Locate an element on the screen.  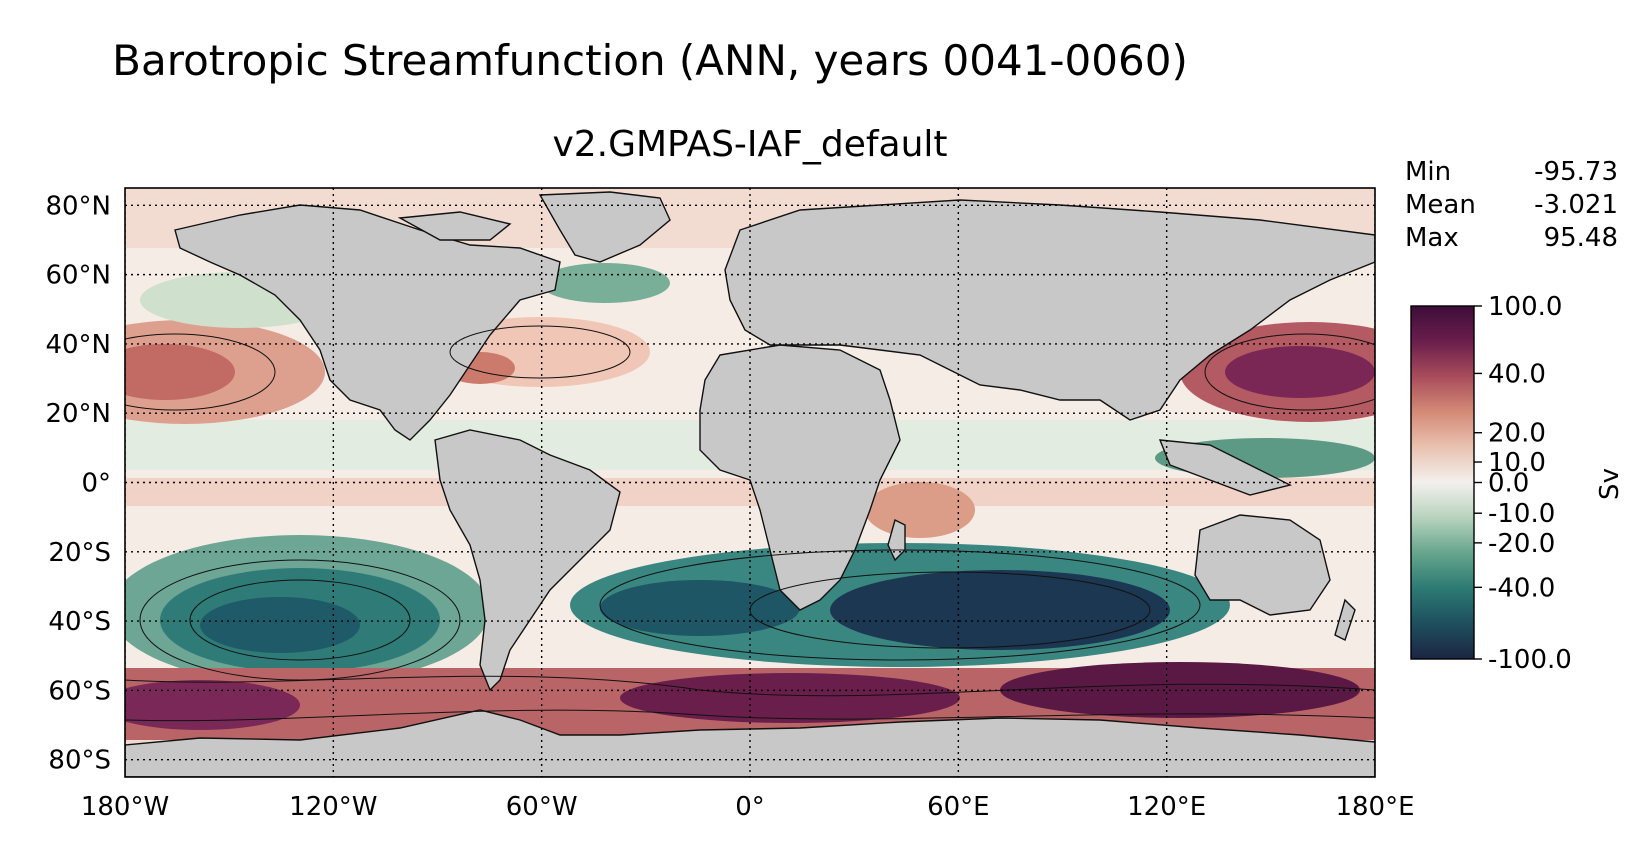
colorbar-tick-label: -20.0 is located at coordinates (1521, 544).